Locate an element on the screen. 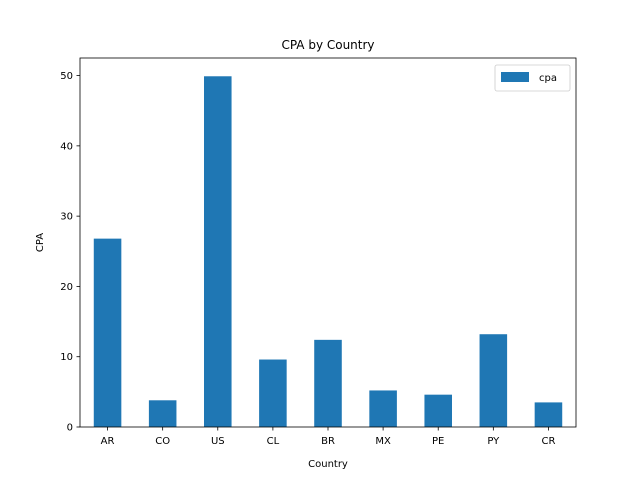 This screenshot has height=480, width=640. bar-br is located at coordinates (328, 383).